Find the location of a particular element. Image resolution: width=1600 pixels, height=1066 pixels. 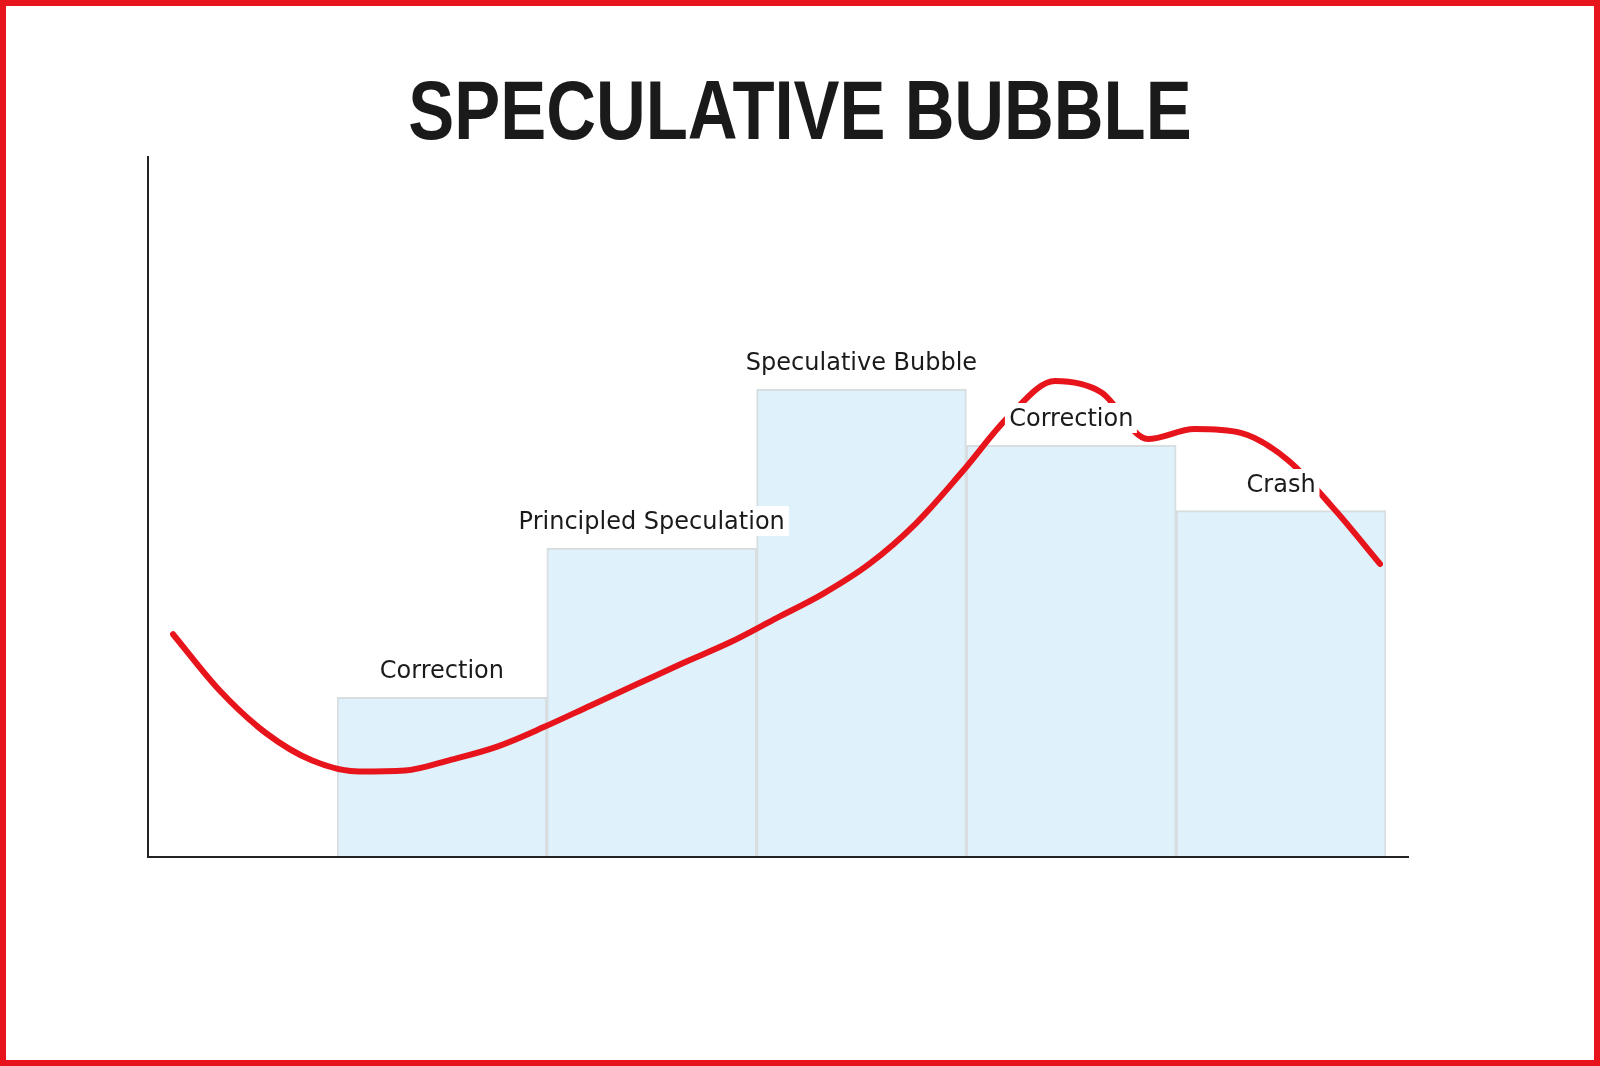

x-tick-label: Speculative Bubble is located at coordinates (861, 362).